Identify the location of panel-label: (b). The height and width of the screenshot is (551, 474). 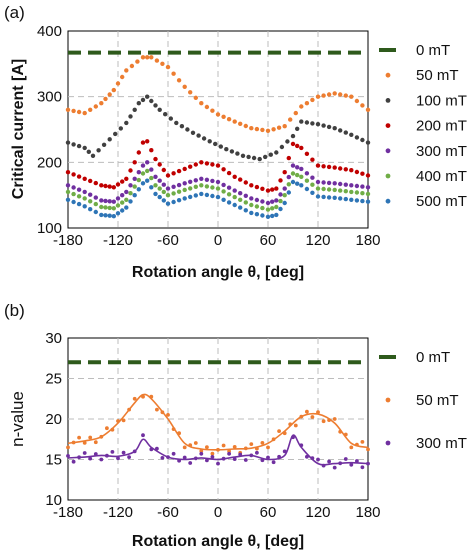
(14, 310).